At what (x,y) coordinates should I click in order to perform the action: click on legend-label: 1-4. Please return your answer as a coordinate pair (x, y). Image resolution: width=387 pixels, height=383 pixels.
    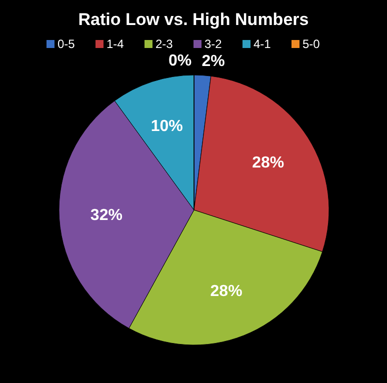
    Looking at the image, I should click on (115, 44).